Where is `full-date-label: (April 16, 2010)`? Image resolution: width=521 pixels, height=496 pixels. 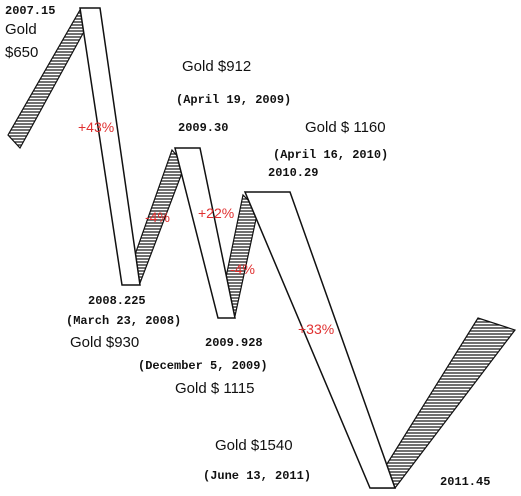 full-date-label: (April 16, 2010) is located at coordinates (330, 155).